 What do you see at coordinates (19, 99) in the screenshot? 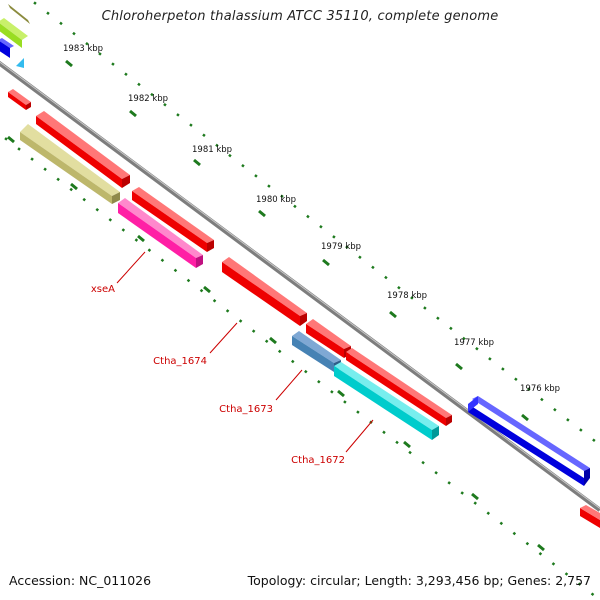
I see `feature-red-small` at bounding box center [19, 99].